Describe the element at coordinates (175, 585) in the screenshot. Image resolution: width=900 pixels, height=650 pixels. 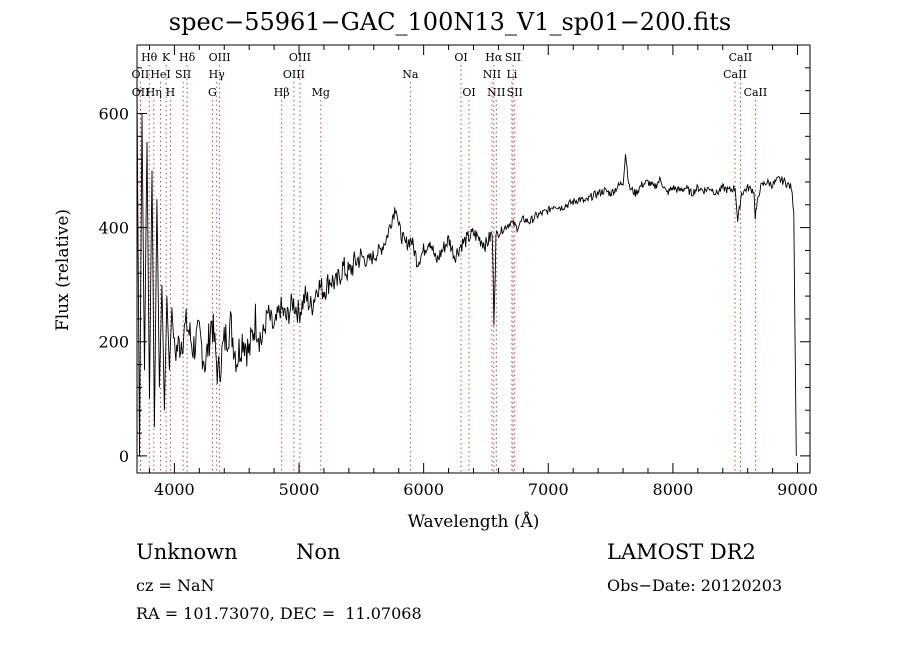
I see `redshift-value: cz = NaN` at that location.